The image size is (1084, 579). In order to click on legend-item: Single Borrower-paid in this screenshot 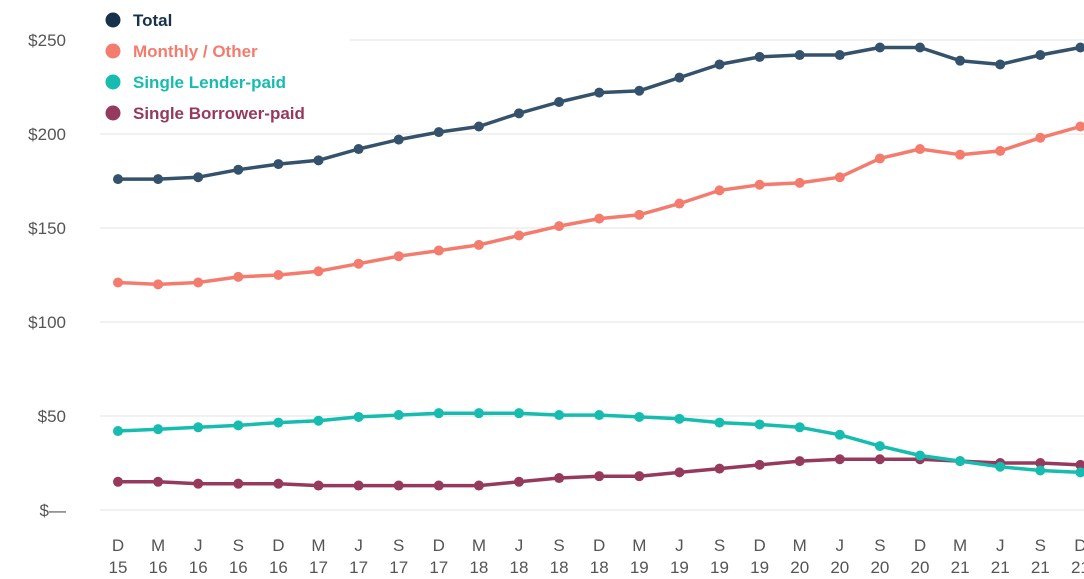, I will do `click(225, 113)`.